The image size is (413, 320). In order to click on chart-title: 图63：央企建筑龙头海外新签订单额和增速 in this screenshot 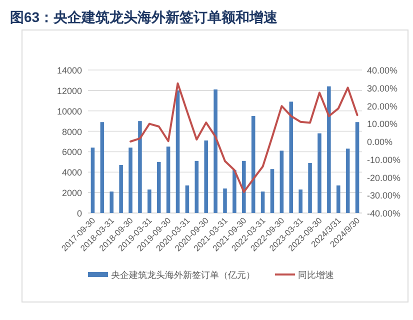, I will do `click(144, 17)`.